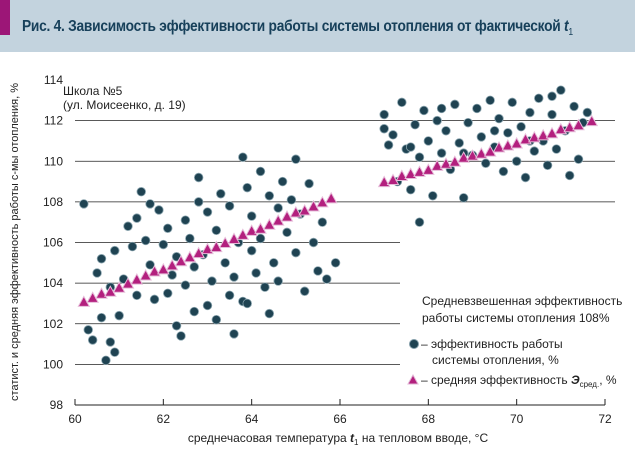  What do you see at coordinates (429, 419) in the screenshot?
I see `x-tick-label: 68` at bounding box center [429, 419].